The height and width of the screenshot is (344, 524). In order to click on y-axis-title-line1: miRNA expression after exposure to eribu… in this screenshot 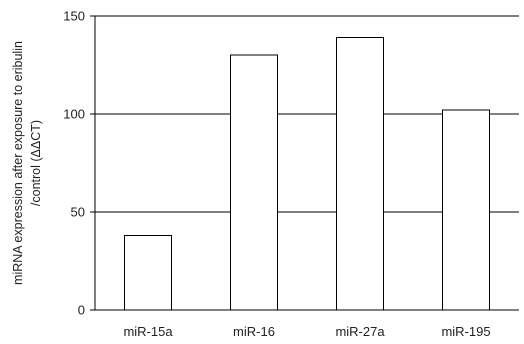, I will do `click(18, 163)`.